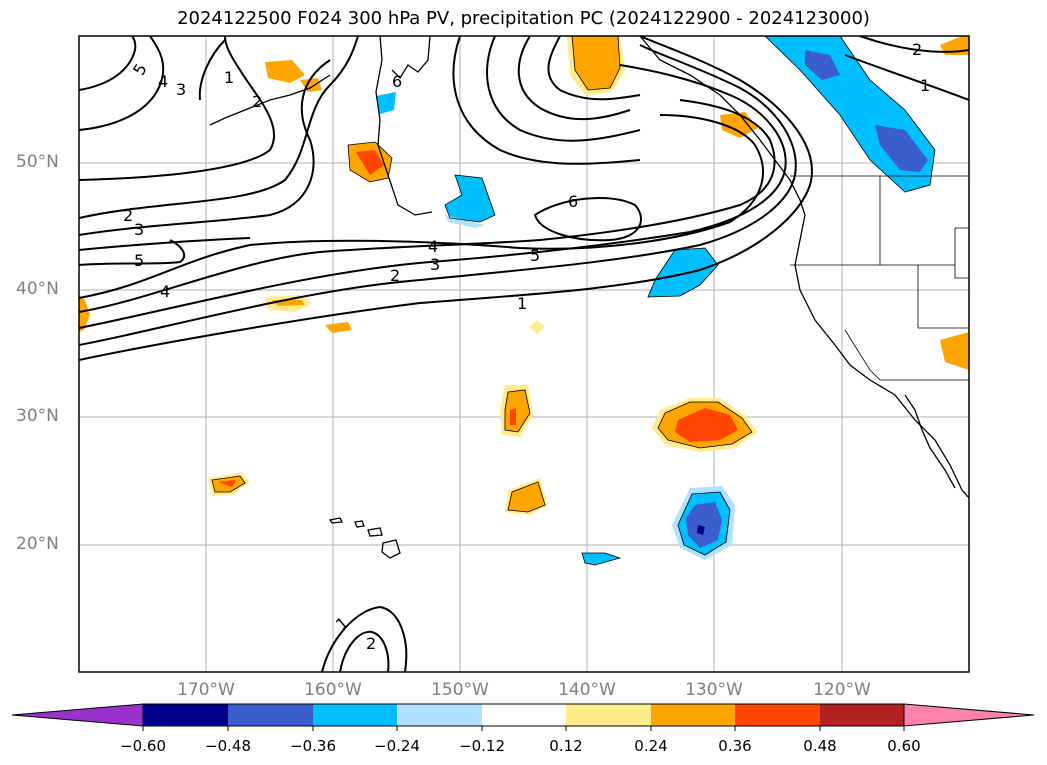  I want to click on contour-left-2b, so click(219, 127).